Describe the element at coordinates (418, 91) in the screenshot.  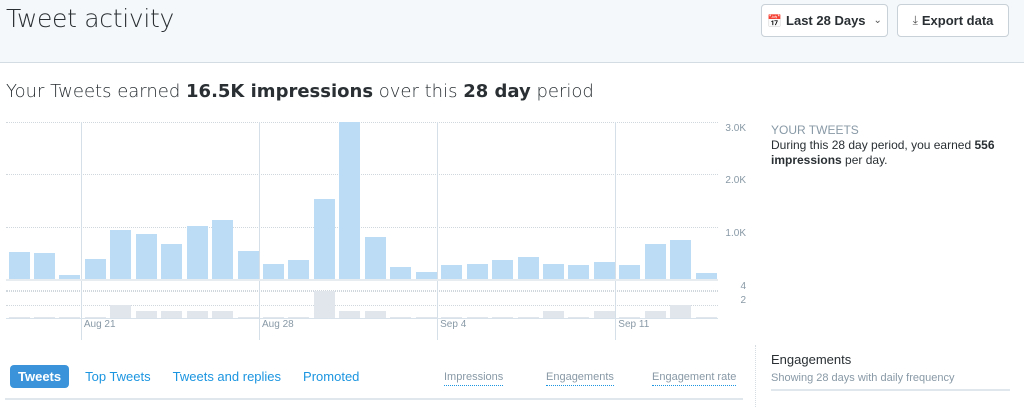
I see `summary-middle: over this` at that location.